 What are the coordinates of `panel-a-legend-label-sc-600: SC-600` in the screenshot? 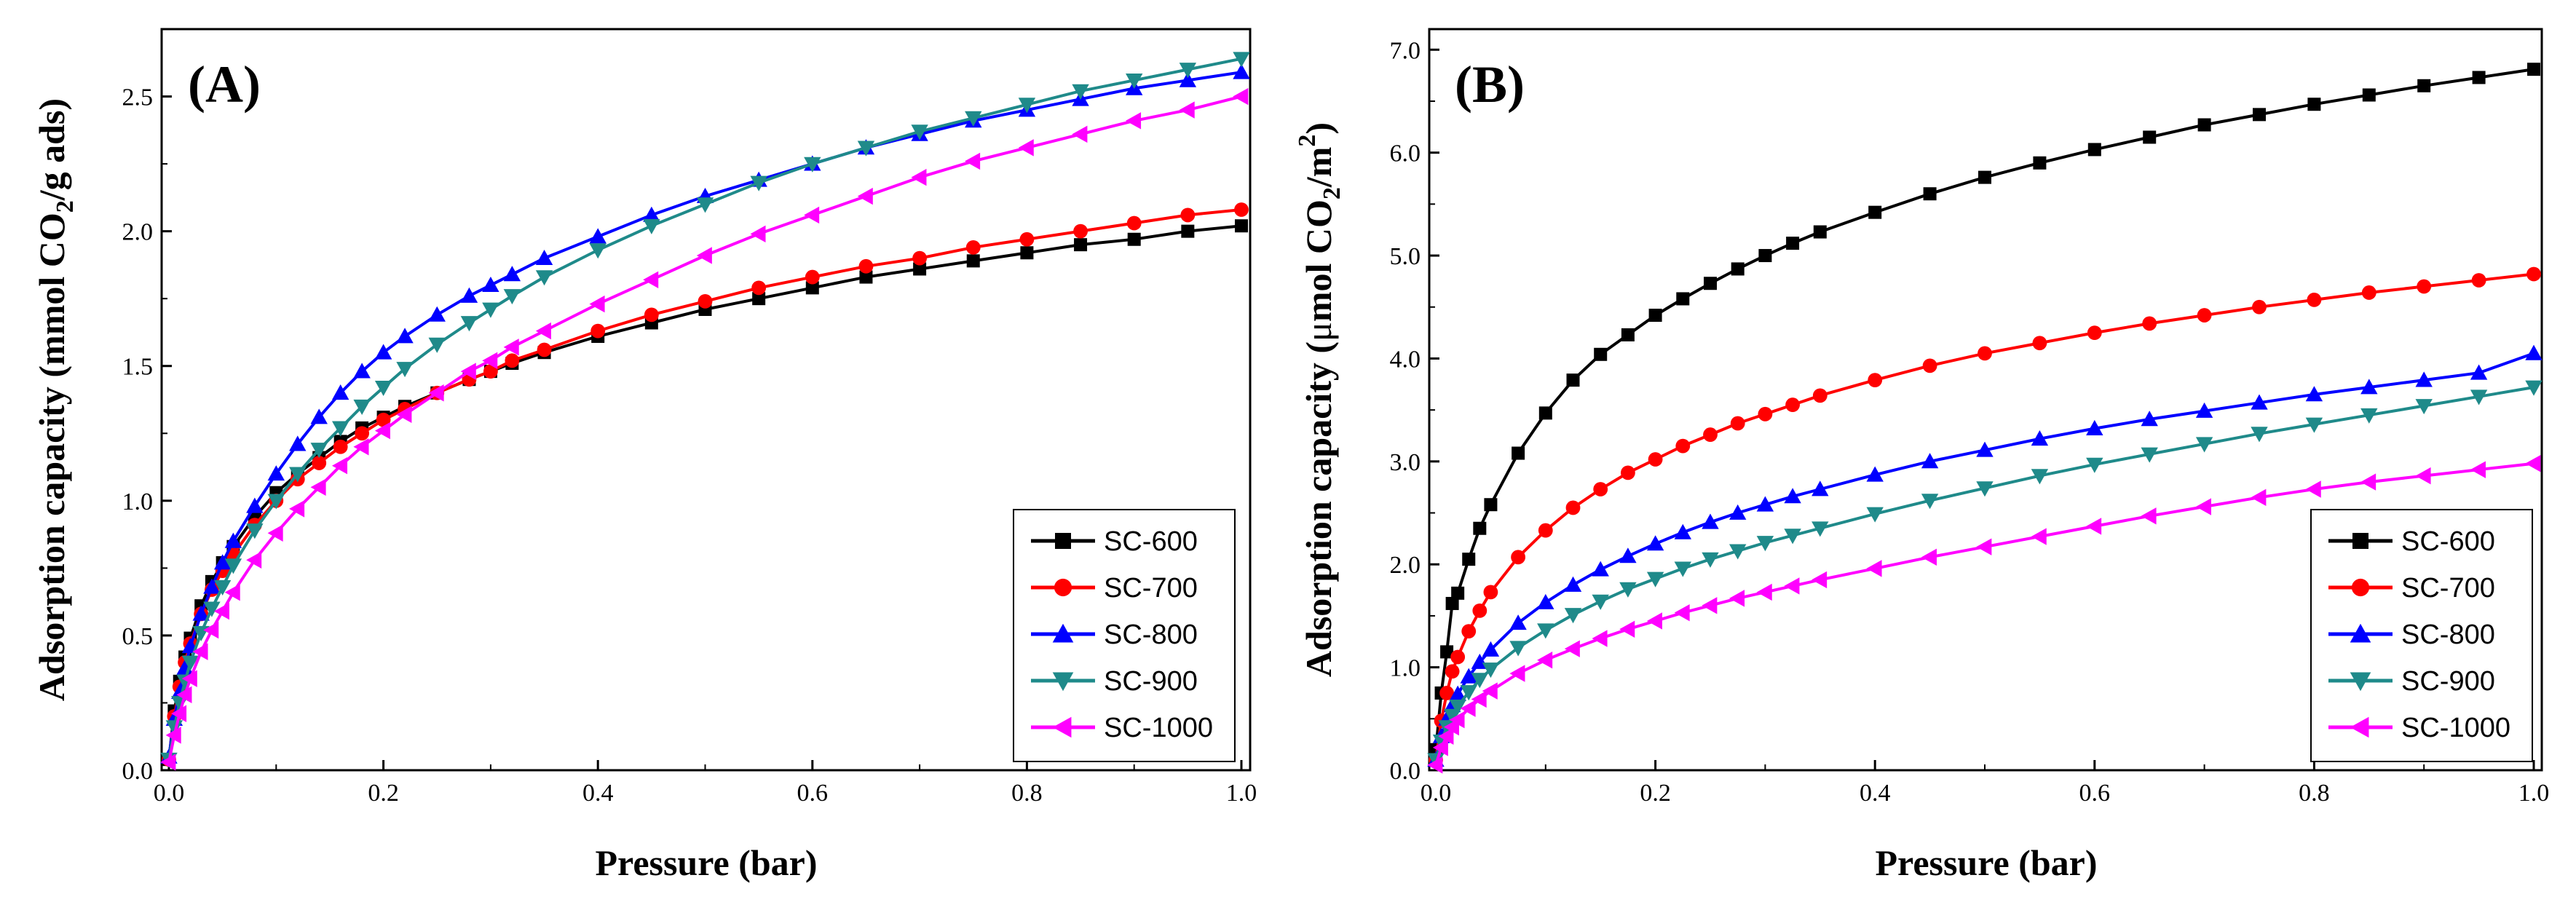 It's located at (1151, 541).